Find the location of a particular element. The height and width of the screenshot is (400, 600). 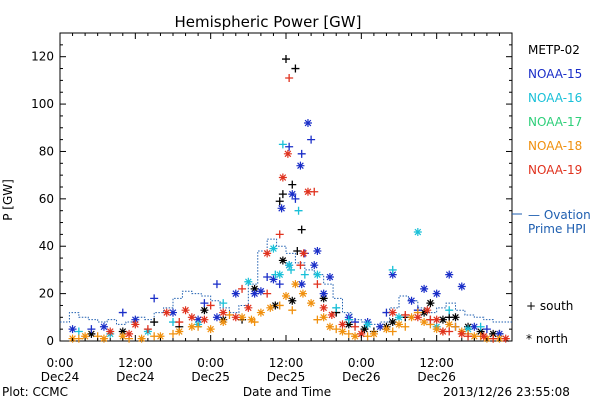

x-axis-label: Date and Time is located at coordinates (287, 392).